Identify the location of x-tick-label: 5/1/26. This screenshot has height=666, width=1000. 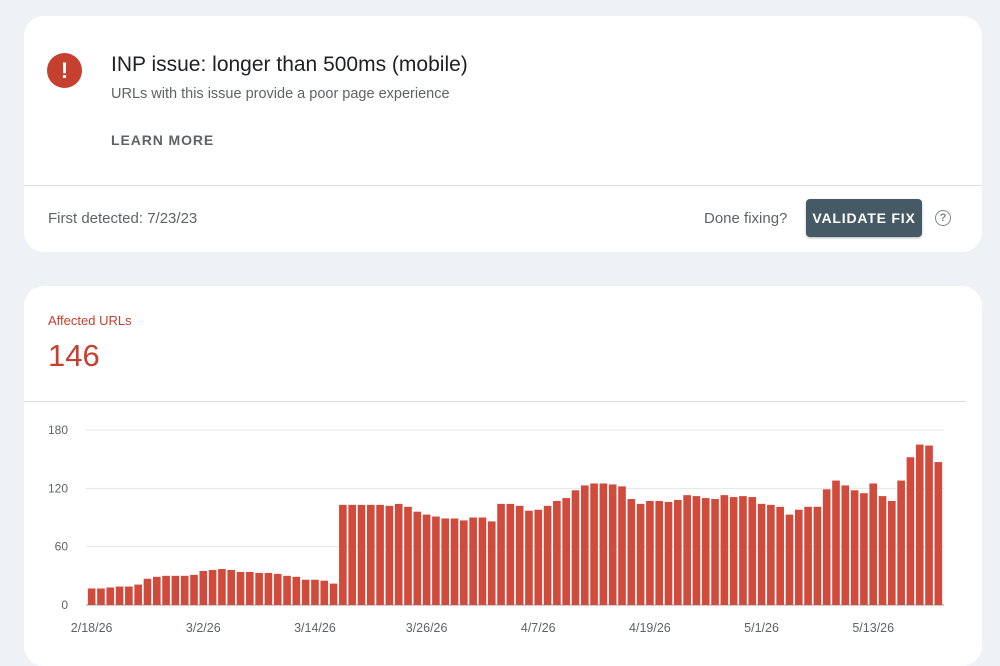
(761, 628).